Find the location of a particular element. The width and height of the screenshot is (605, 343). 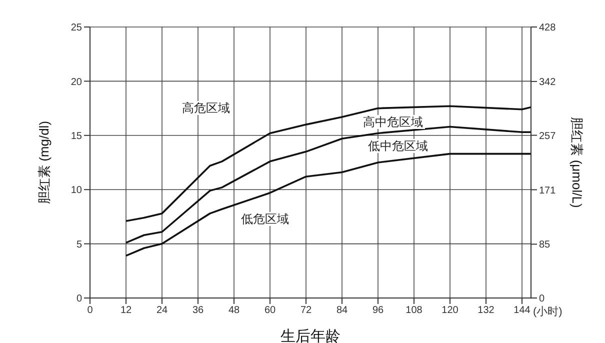

y2-tick-label: 171 is located at coordinates (547, 190).